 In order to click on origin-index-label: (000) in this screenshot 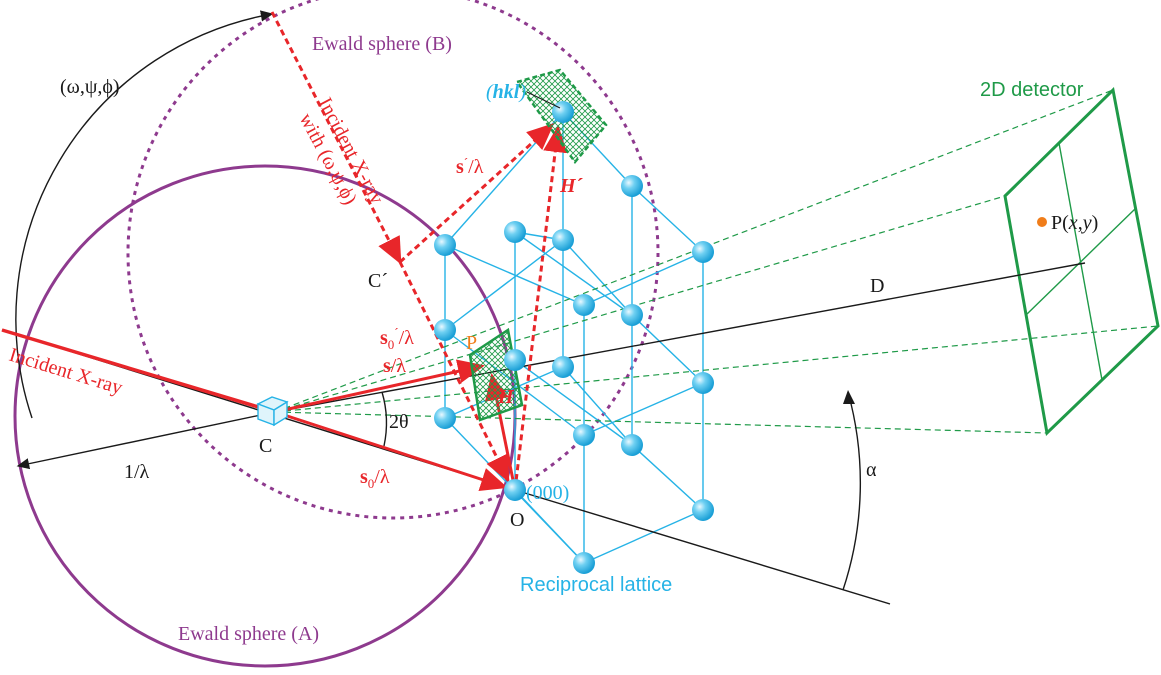, I will do `click(547, 493)`.